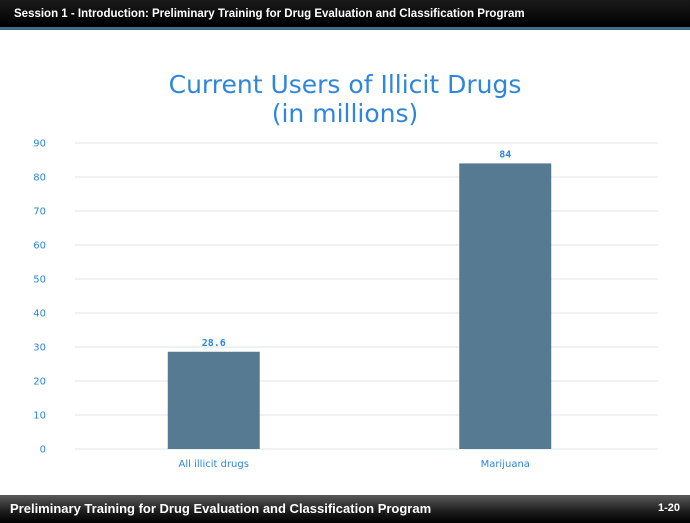 The width and height of the screenshot is (690, 523). Describe the element at coordinates (505, 154) in the screenshot. I see `data-label: 84` at that location.